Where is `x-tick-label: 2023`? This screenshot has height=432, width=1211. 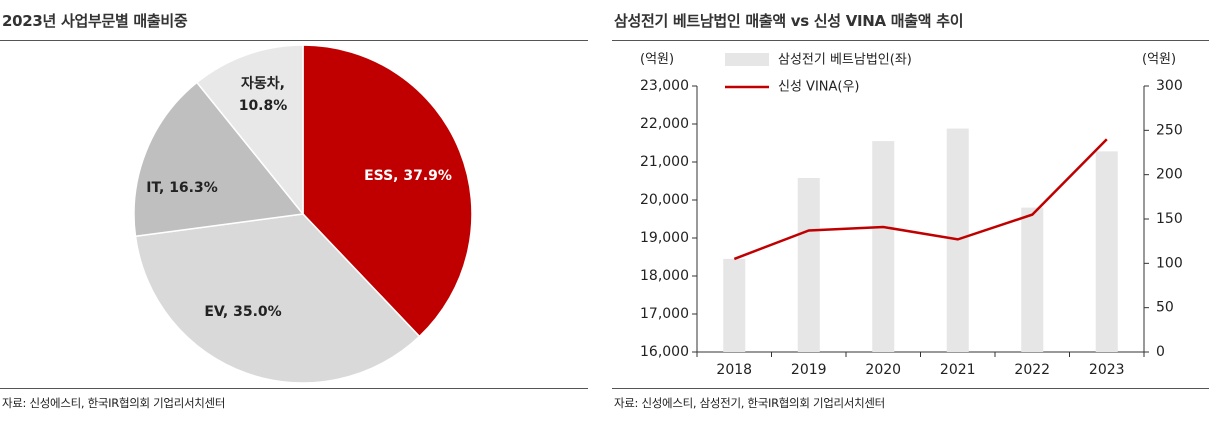 x-tick-label: 2023 is located at coordinates (1107, 370).